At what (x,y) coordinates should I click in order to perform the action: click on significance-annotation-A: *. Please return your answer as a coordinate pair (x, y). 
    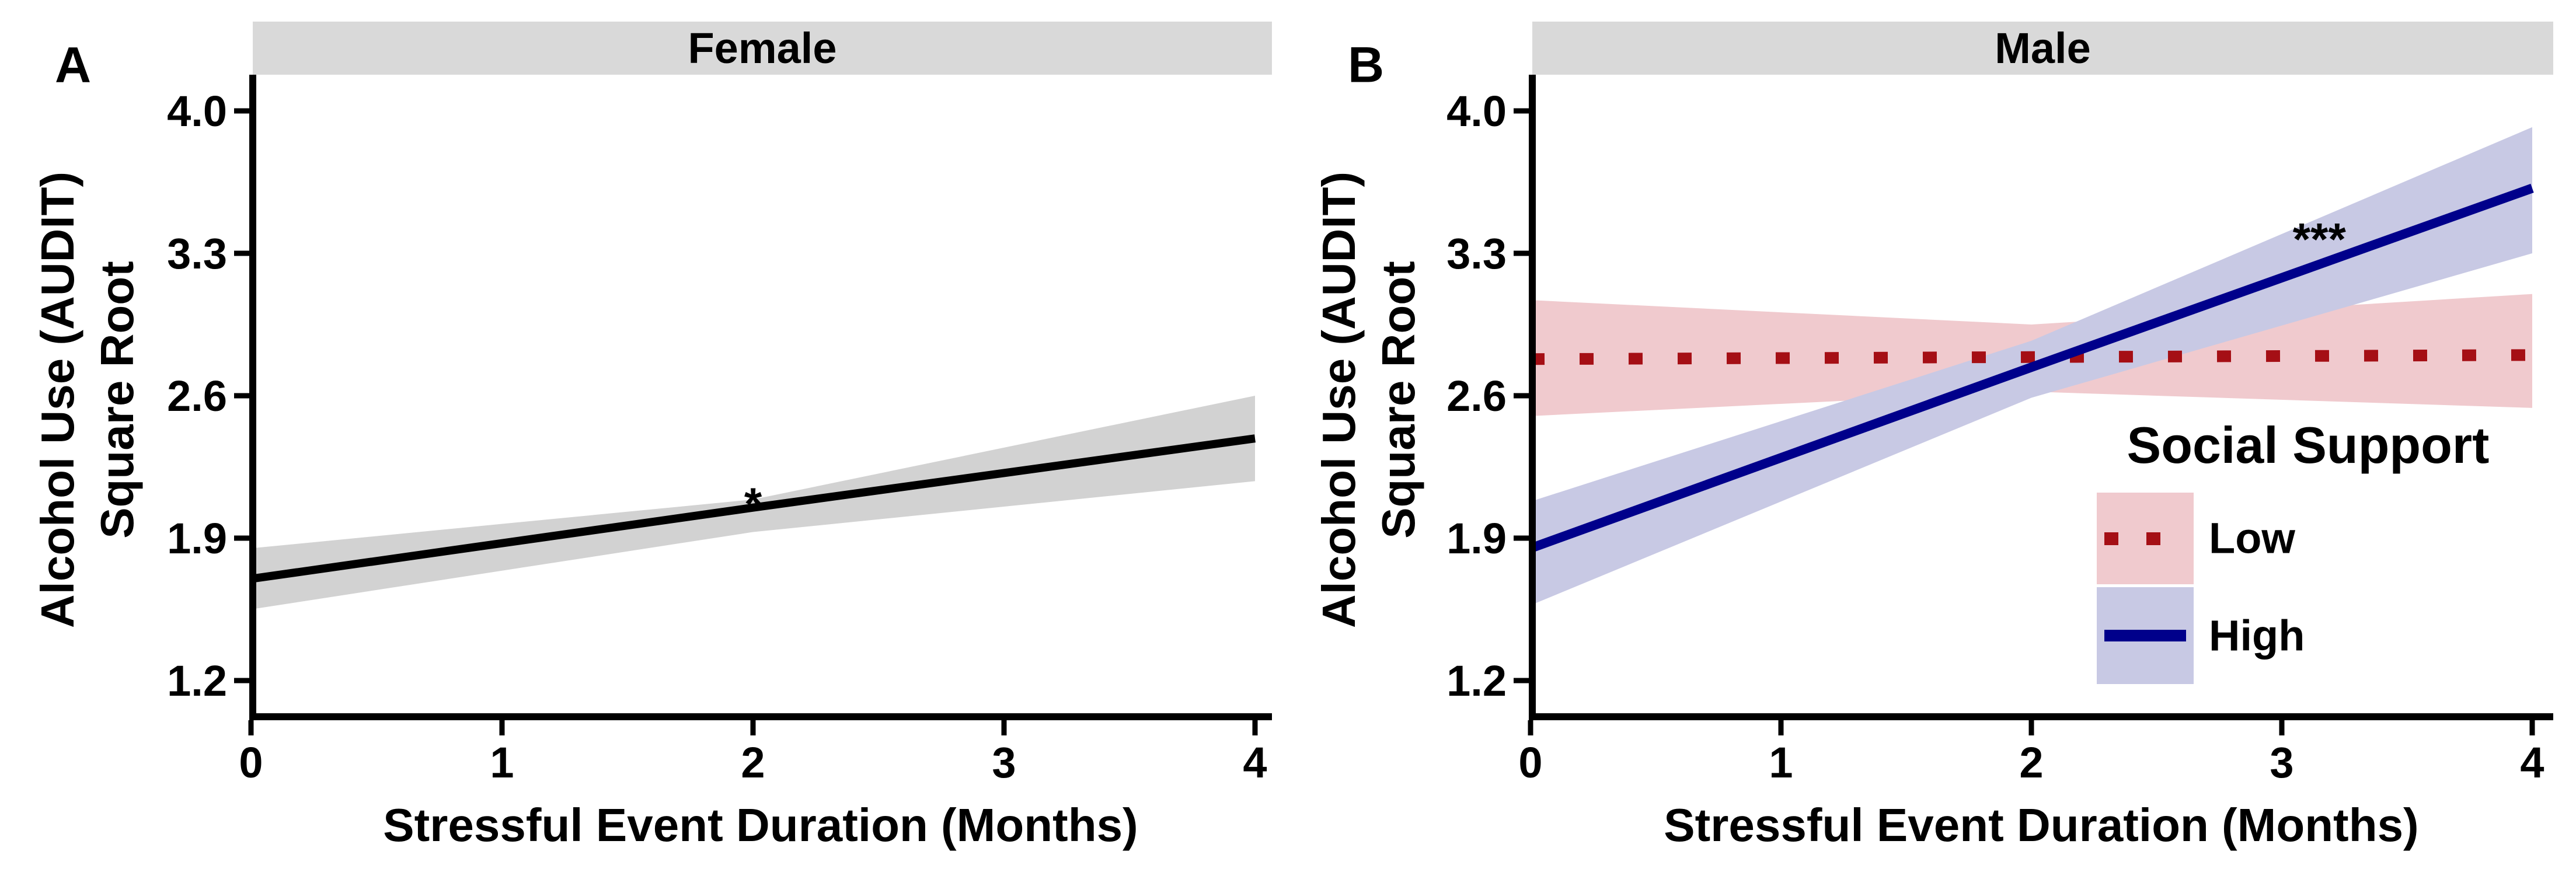
    Looking at the image, I should click on (753, 504).